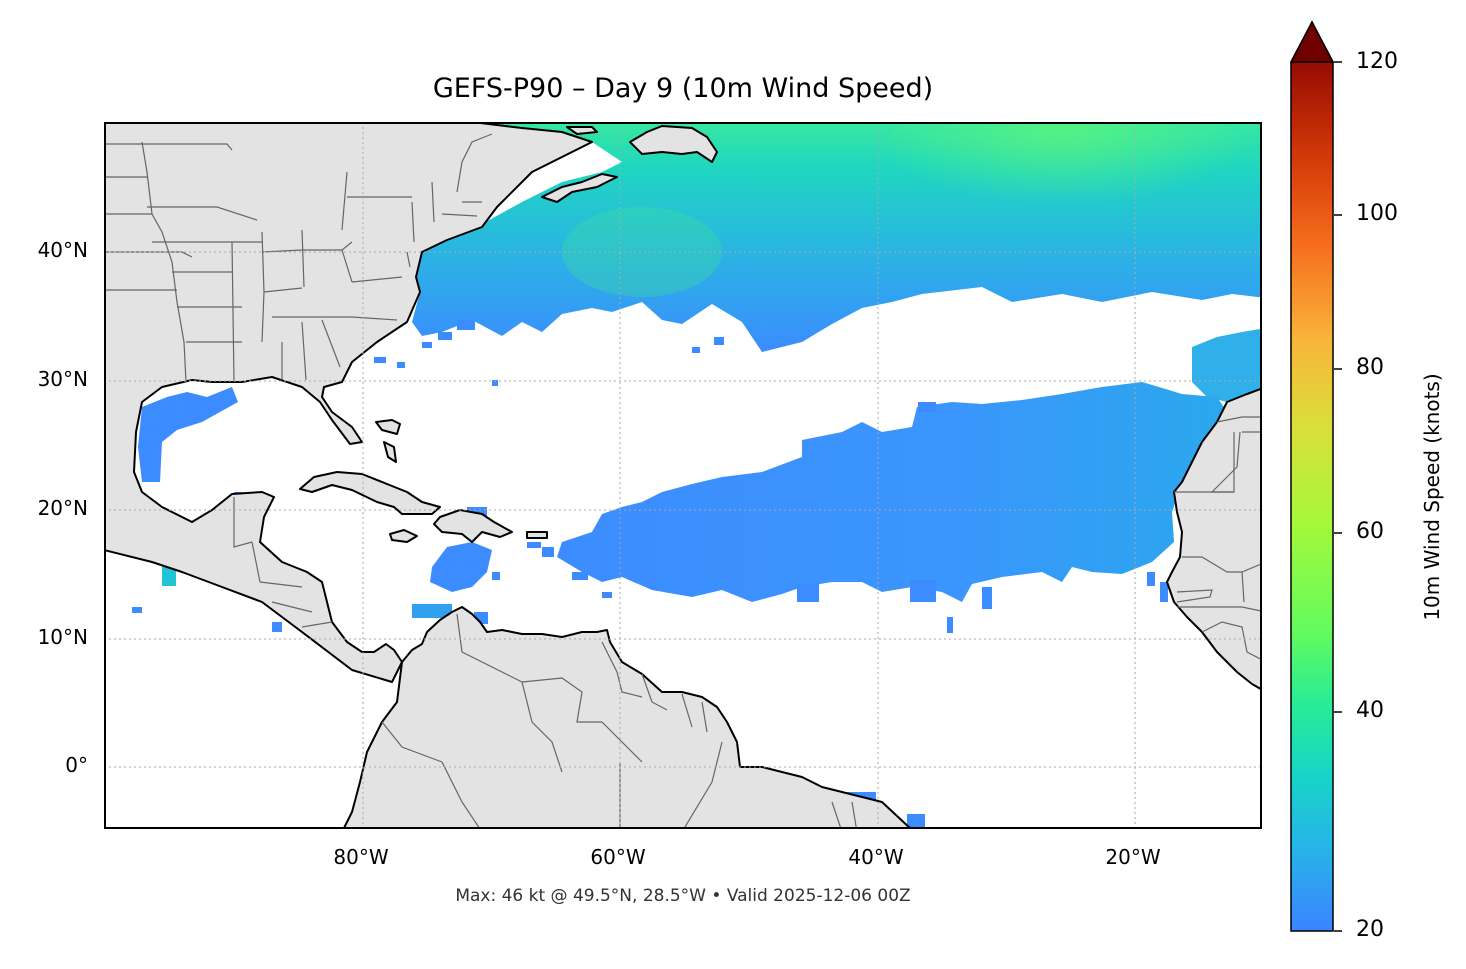  What do you see at coordinates (1312, 476) in the screenshot?
I see `colorbar` at bounding box center [1312, 476].